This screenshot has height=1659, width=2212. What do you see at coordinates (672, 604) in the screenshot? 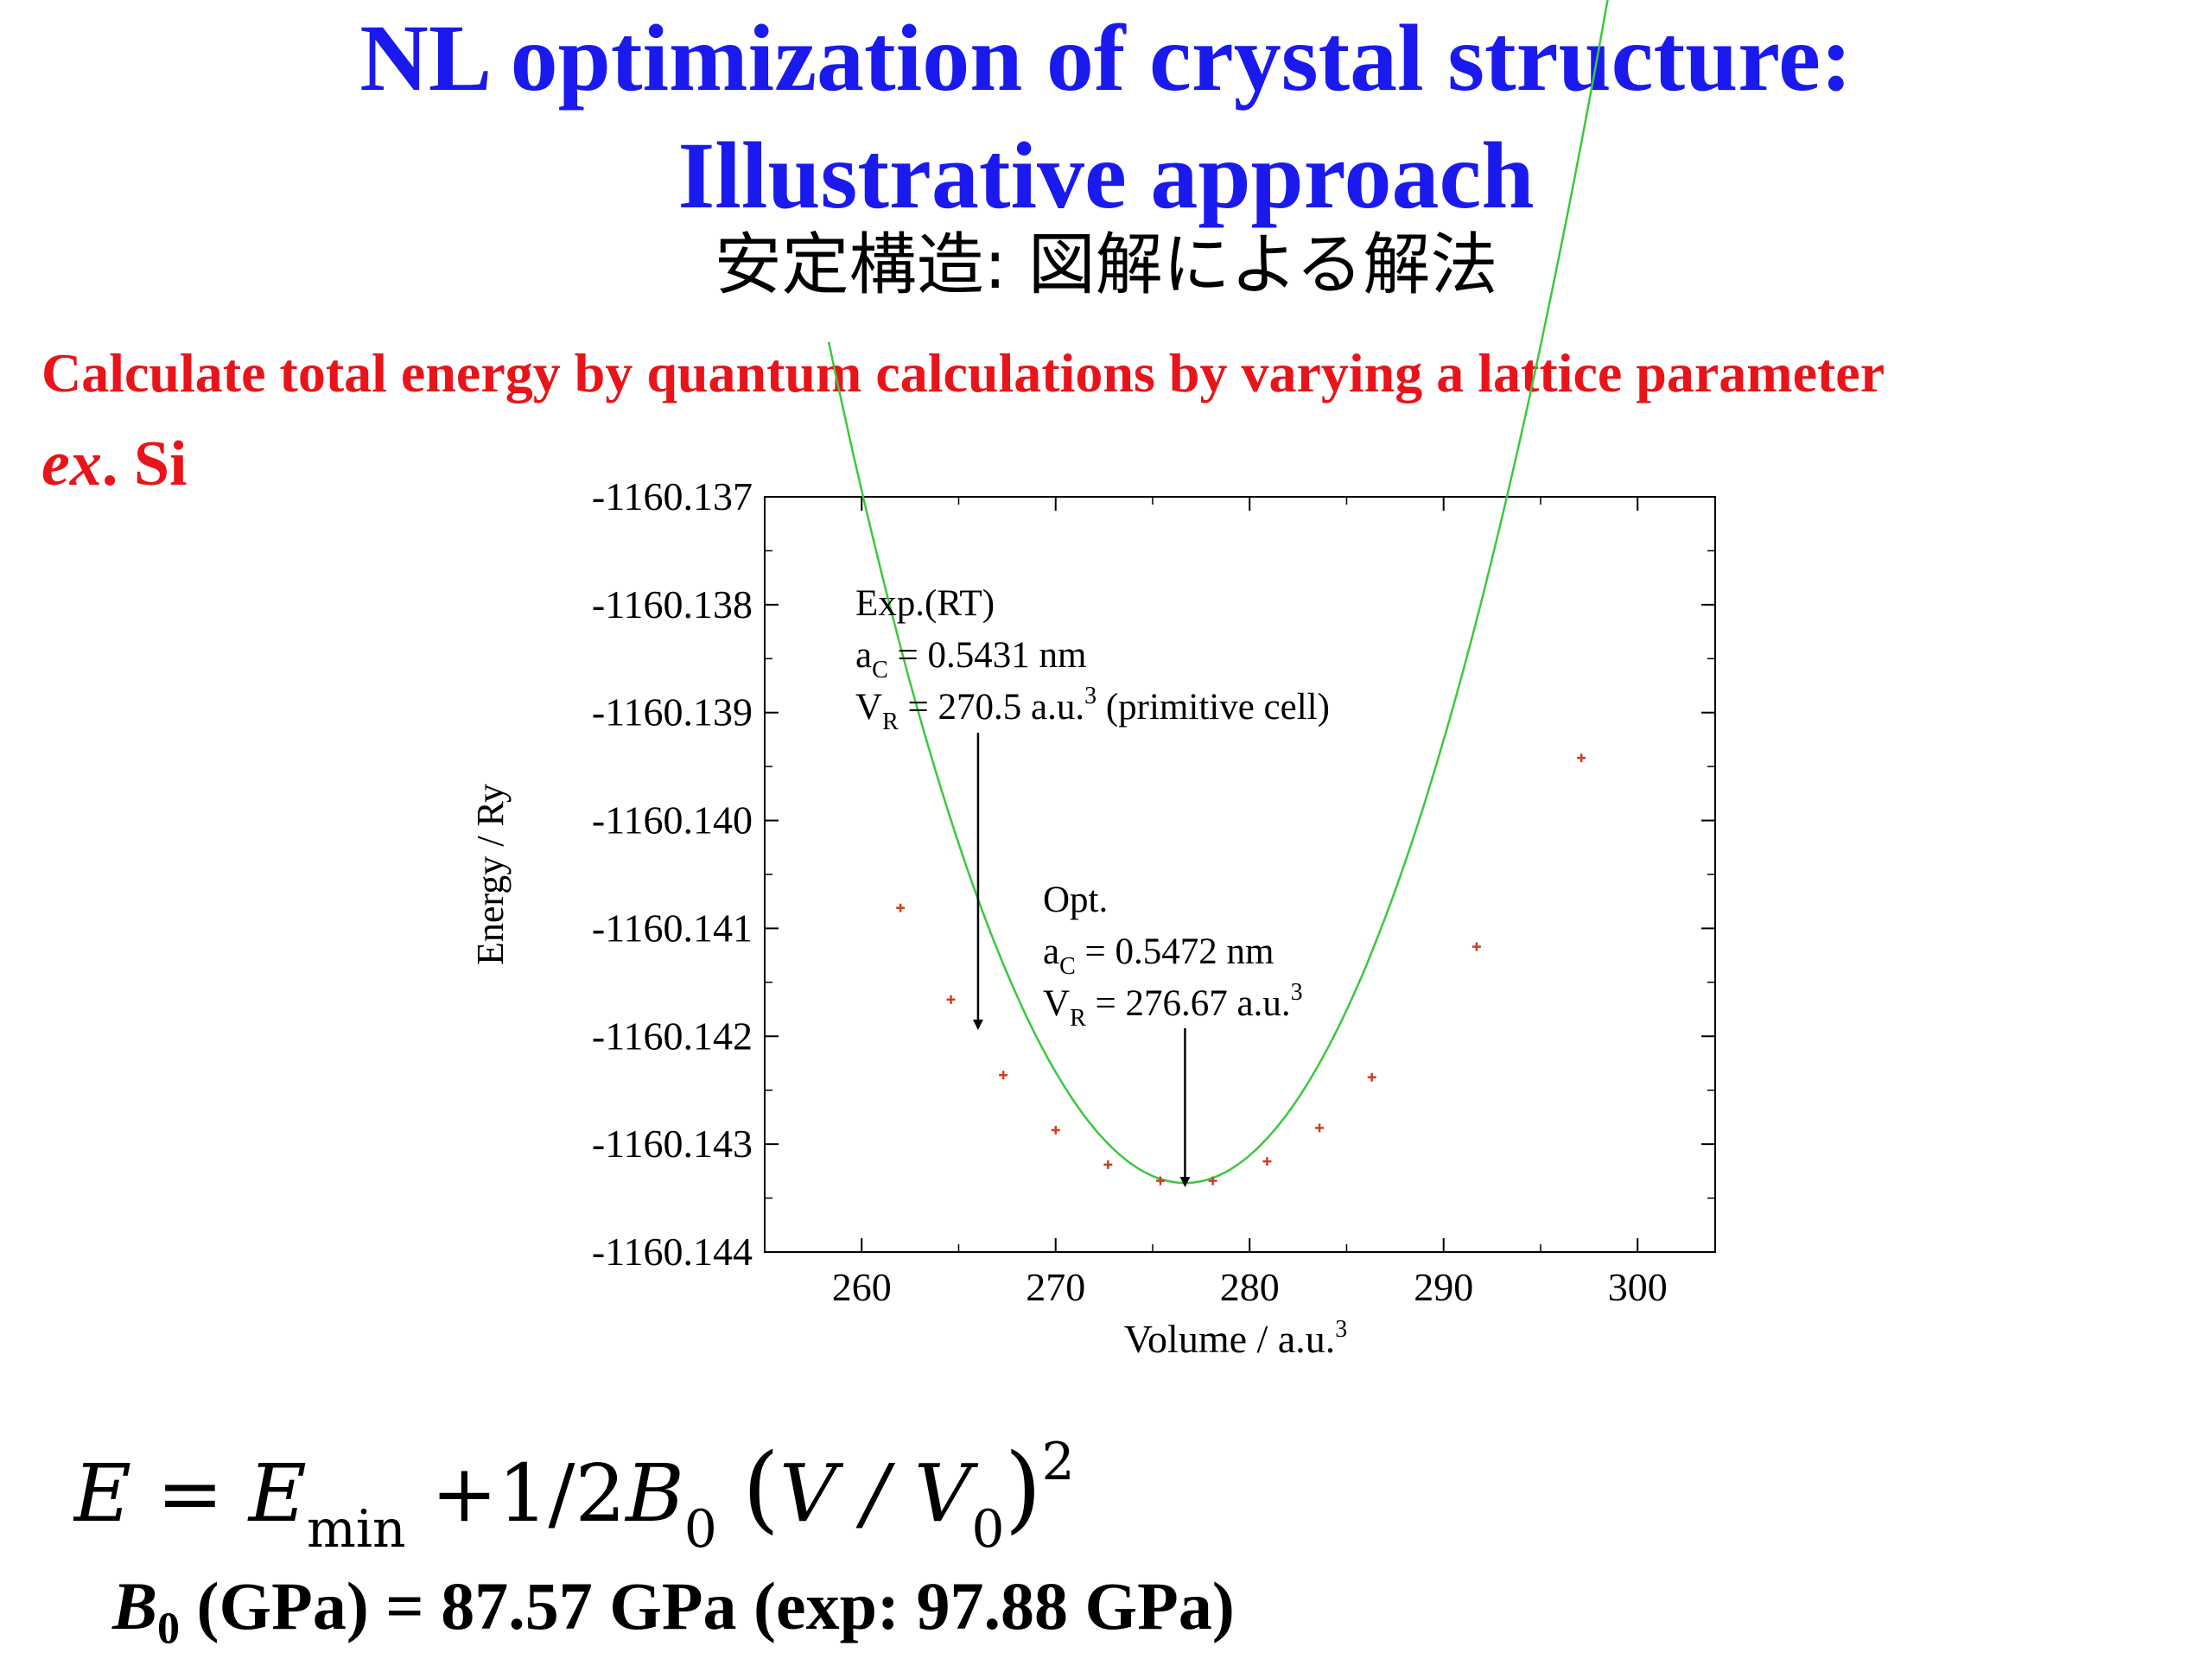
I see `y-tick-label: -1160.138` at bounding box center [672, 604].